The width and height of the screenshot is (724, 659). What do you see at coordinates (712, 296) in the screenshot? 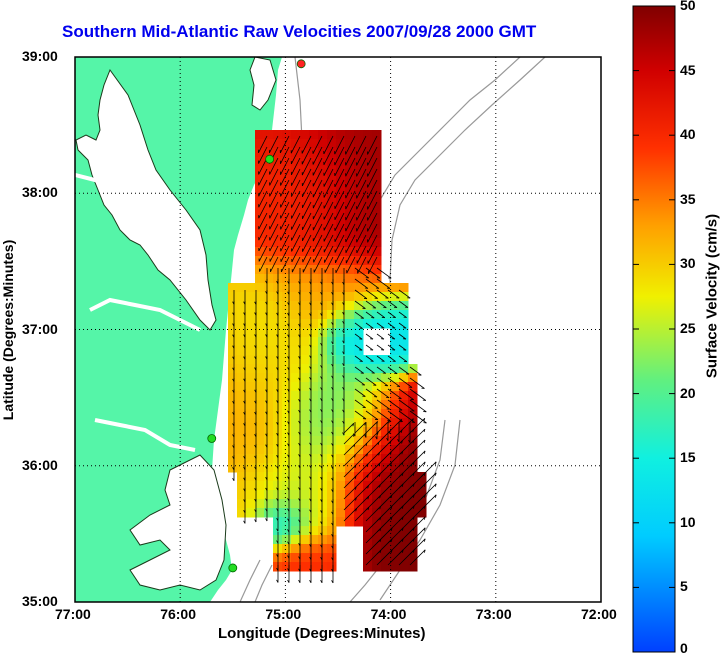
I see `colorbar-label: Surface Velocity (cm/s)` at bounding box center [712, 296].